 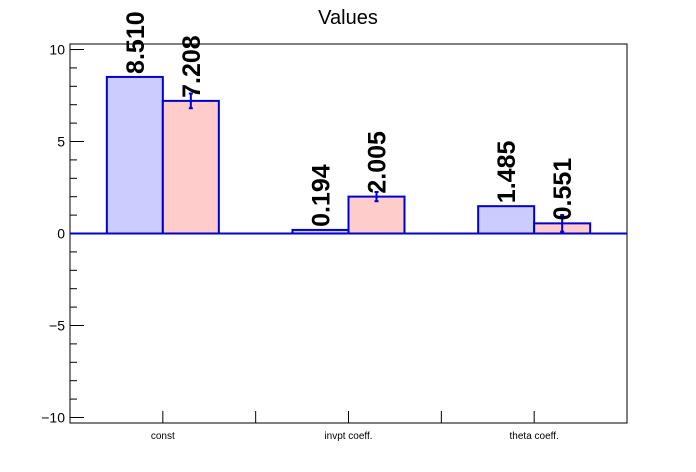 I want to click on y-tick-label: 0, so click(x=61, y=234).